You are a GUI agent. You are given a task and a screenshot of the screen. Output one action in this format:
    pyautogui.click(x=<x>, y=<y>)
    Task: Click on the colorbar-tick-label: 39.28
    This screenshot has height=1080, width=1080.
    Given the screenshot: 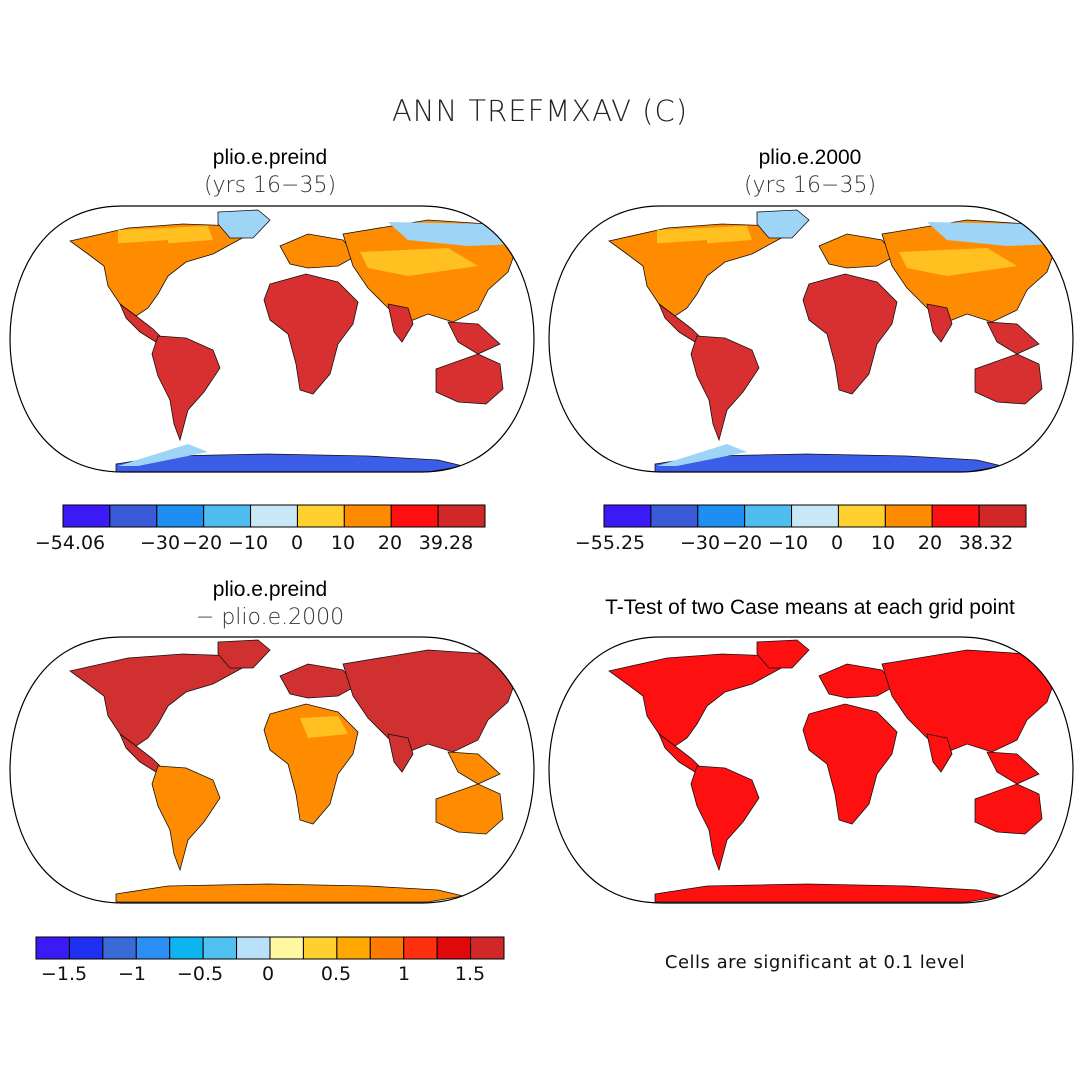 What is the action you would take?
    pyautogui.click(x=446, y=543)
    